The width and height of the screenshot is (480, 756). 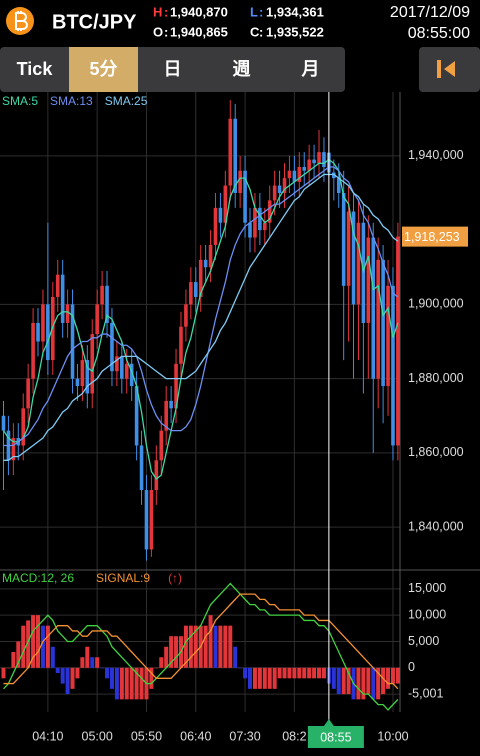 What do you see at coordinates (295, 31) in the screenshot?
I see `close-value: 1,935,522` at bounding box center [295, 31].